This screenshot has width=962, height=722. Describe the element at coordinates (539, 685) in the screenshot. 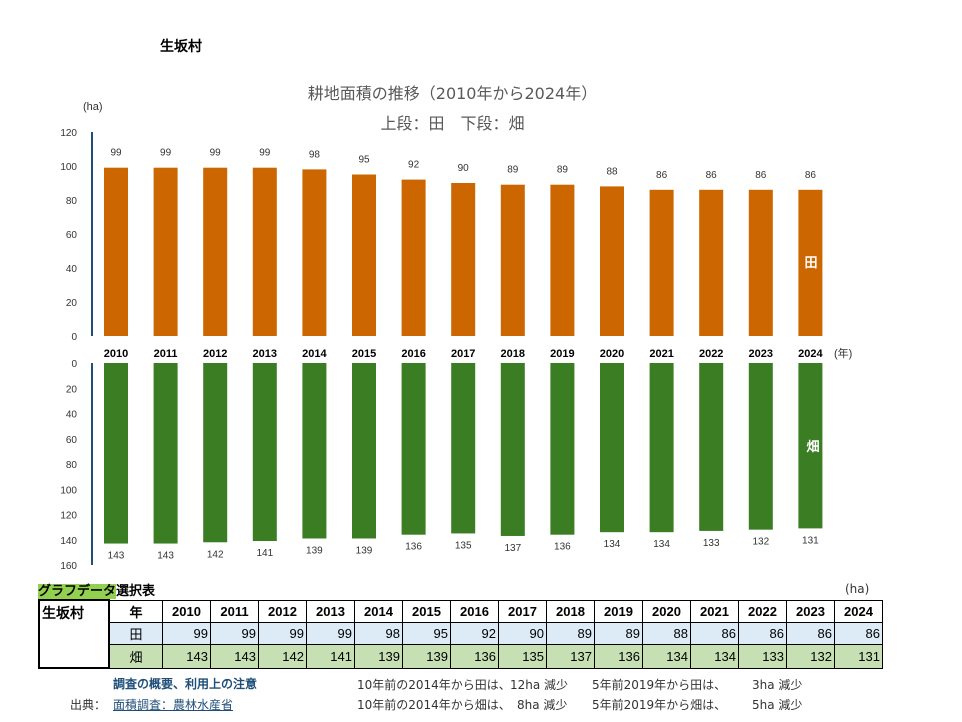

I see `rice-10y-value: 12ha 減少` at that location.